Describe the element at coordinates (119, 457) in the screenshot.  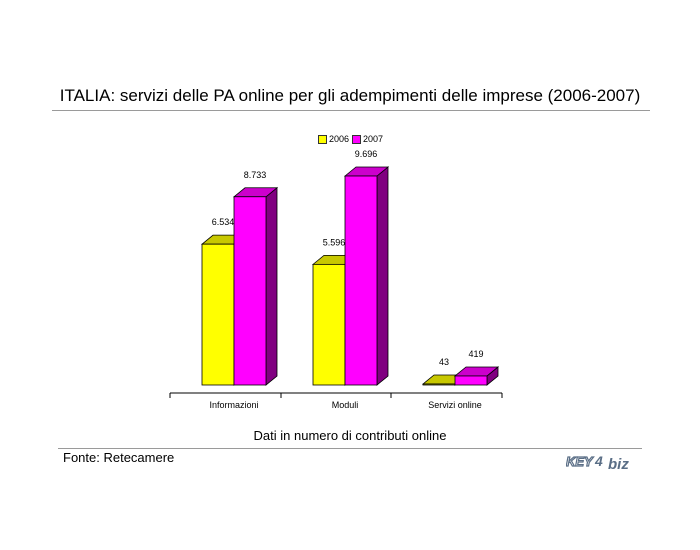
I see `source-note: Fonte: Retecamere` at that location.